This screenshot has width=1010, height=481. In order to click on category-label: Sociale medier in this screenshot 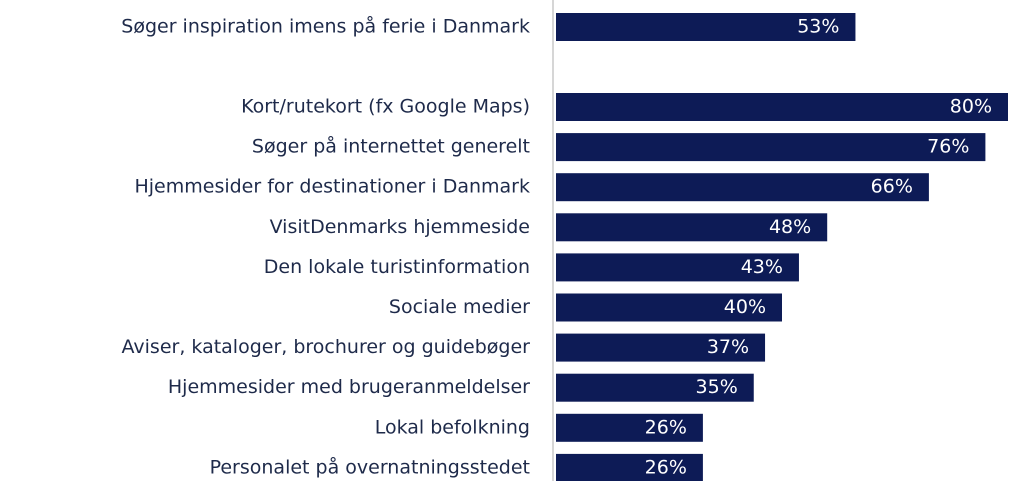, I will do `click(459, 307)`.